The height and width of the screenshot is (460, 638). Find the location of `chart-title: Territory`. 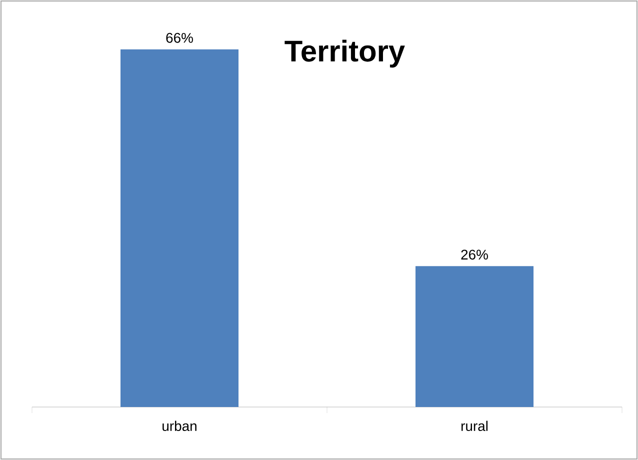

chart-title: Territory is located at coordinates (344, 54).